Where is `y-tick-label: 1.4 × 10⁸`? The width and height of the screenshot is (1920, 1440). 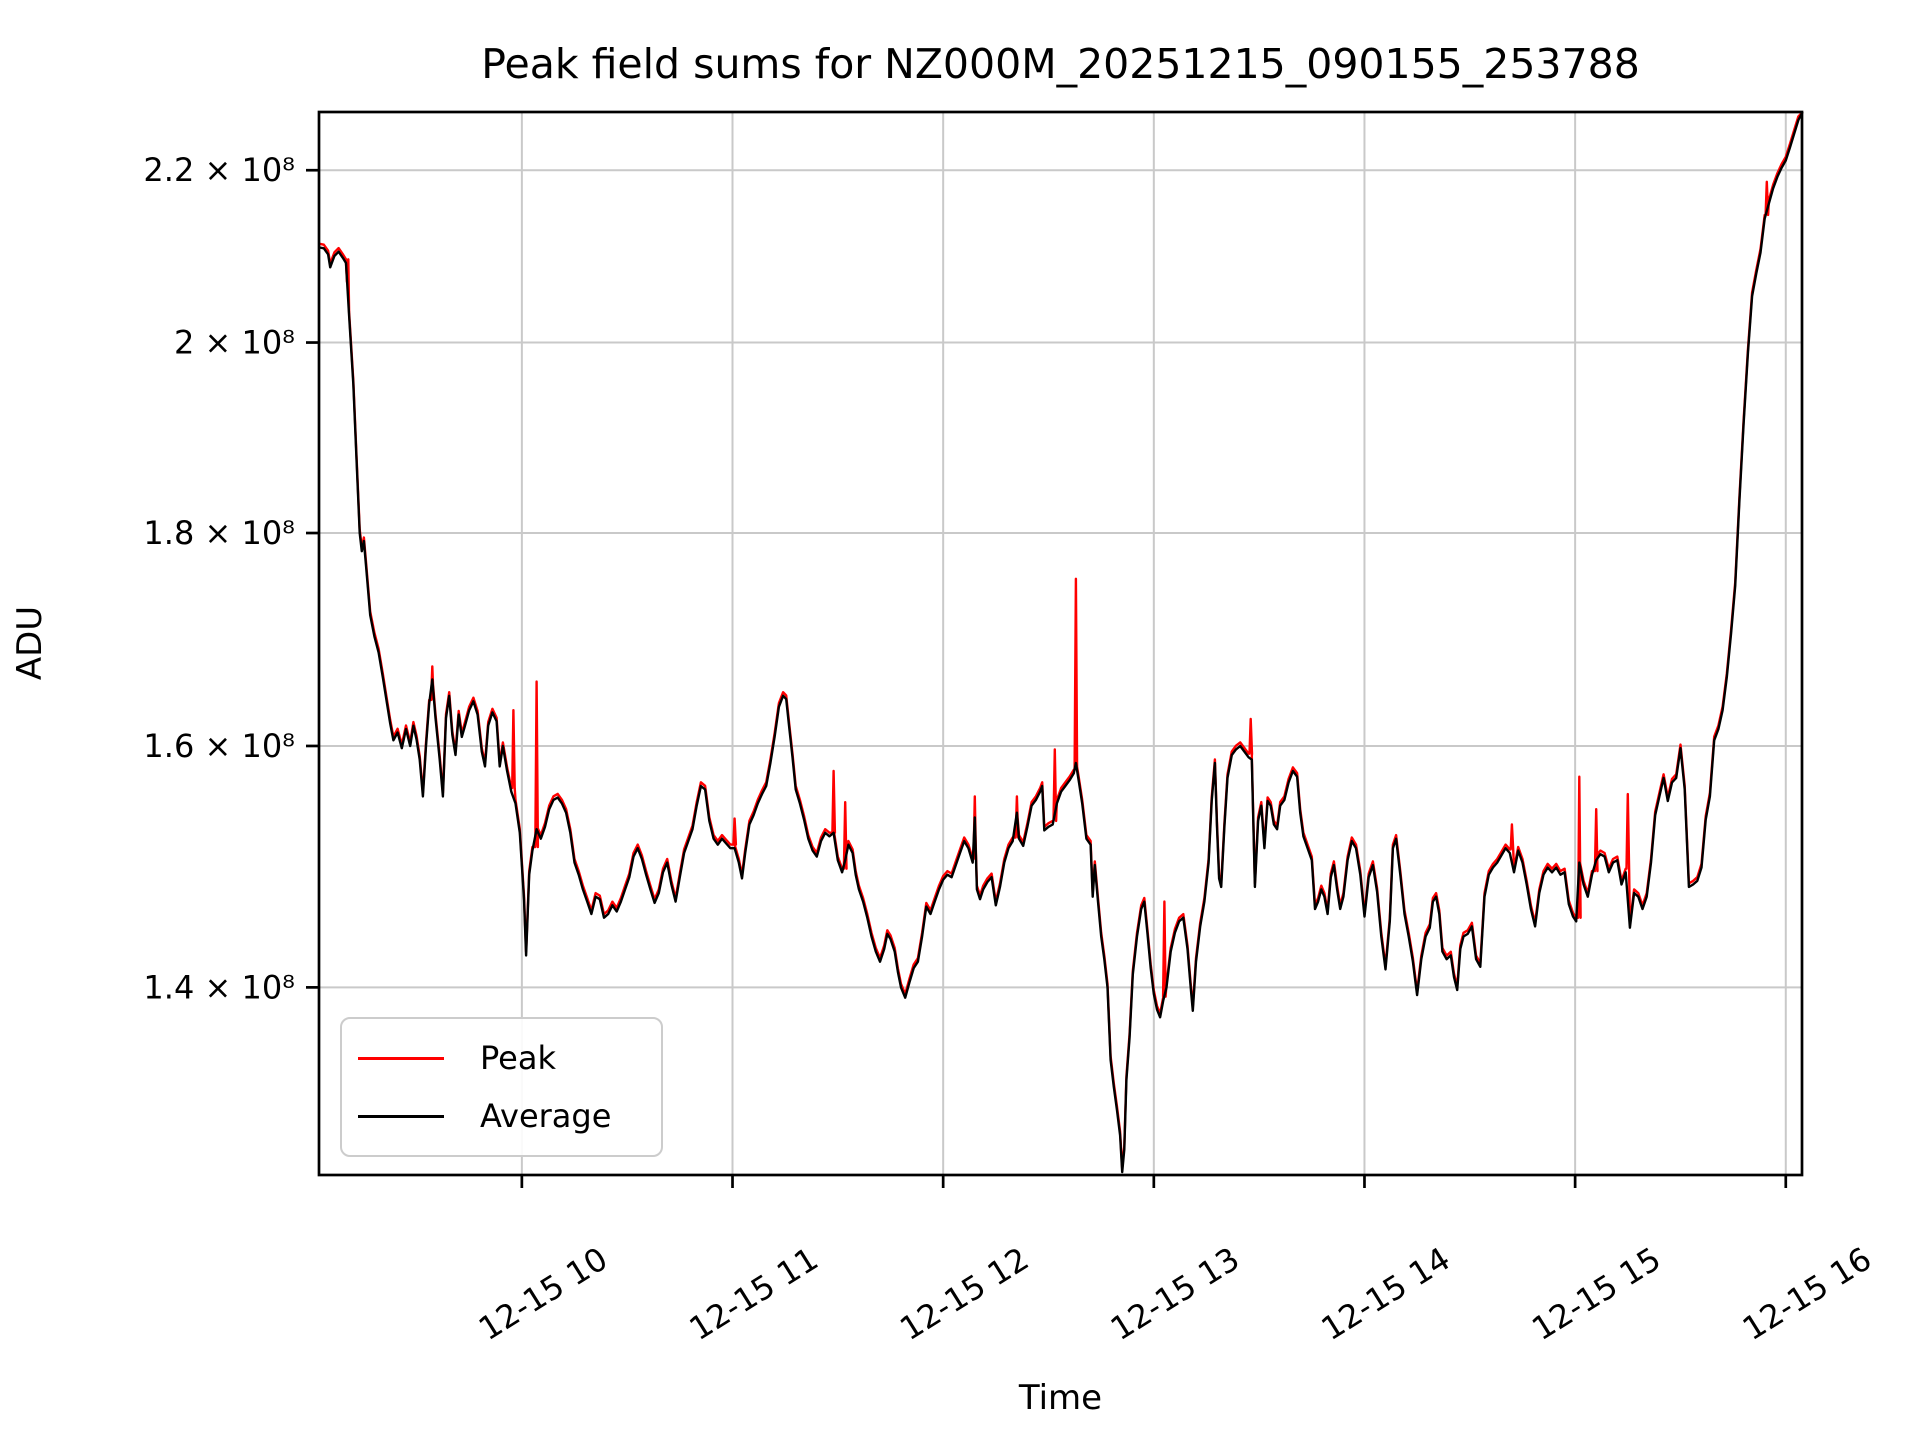
y-tick-label: 1.4 × 10⁸ is located at coordinates (219, 987).